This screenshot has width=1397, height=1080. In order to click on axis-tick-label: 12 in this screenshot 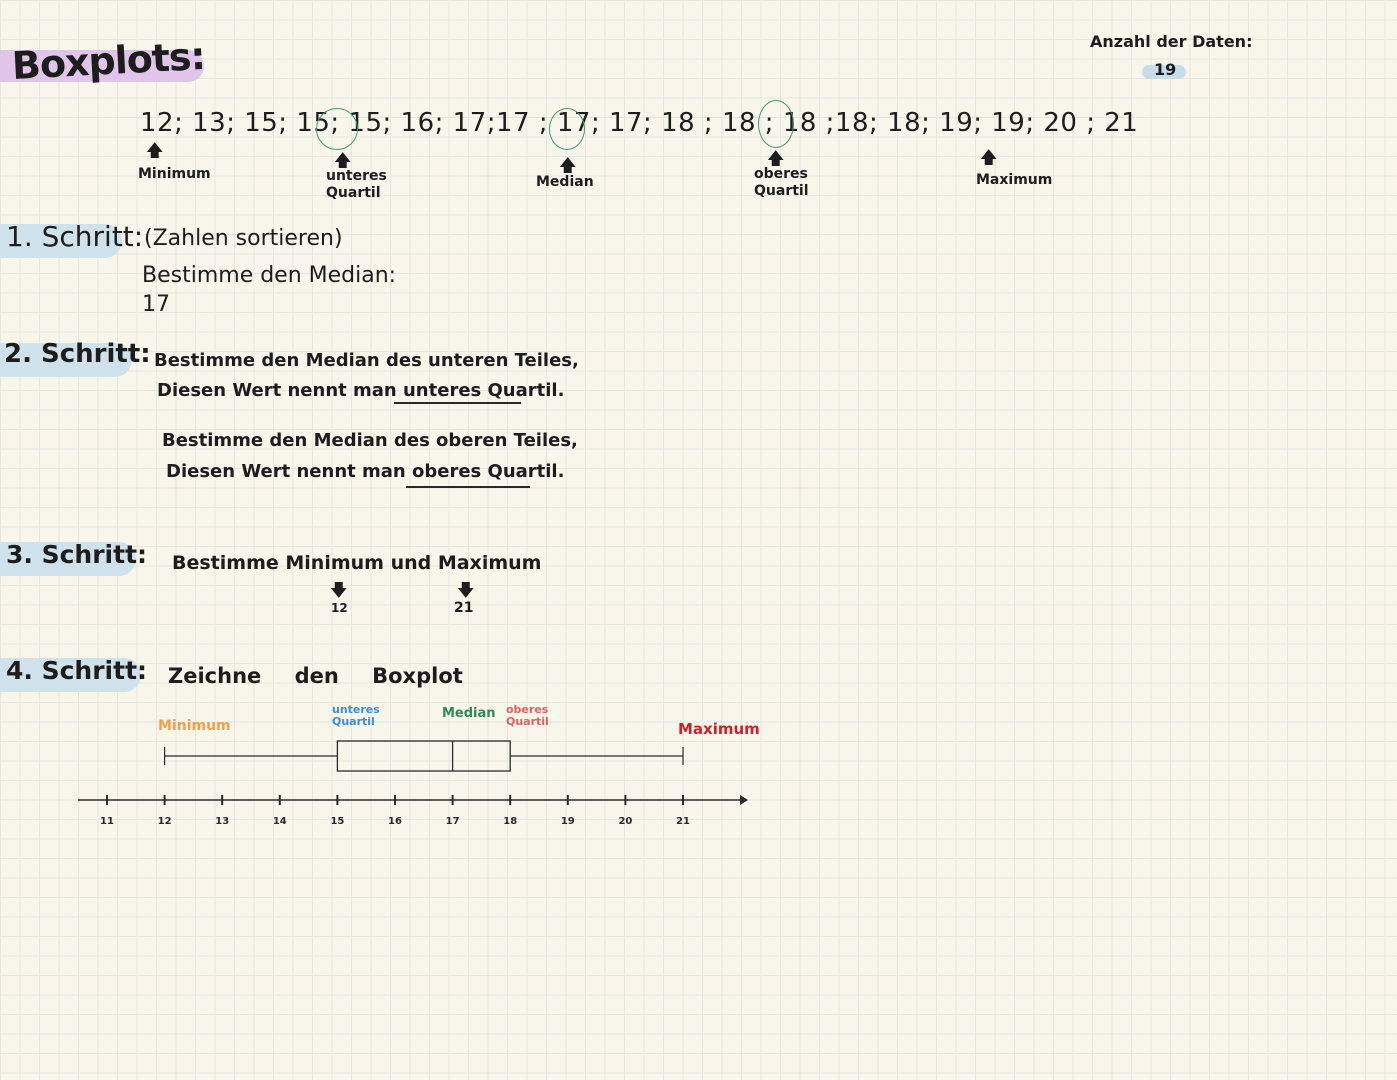, I will do `click(165, 821)`.